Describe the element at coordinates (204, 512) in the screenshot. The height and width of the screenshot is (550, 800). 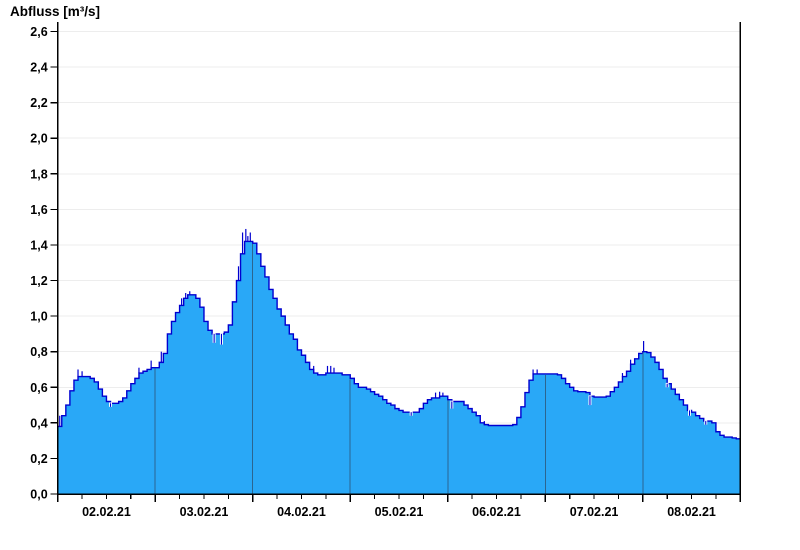
I see `svg-text: 03.02.21` at that location.